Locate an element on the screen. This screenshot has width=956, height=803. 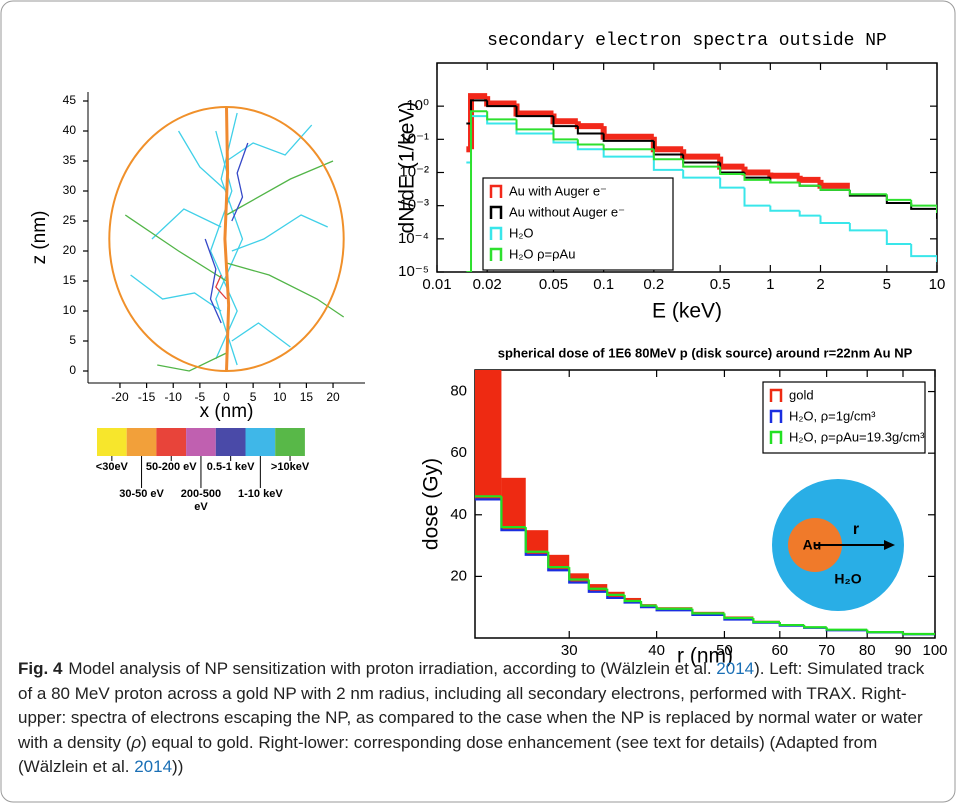
x-axis-label: x (nm) is located at coordinates (227, 411).